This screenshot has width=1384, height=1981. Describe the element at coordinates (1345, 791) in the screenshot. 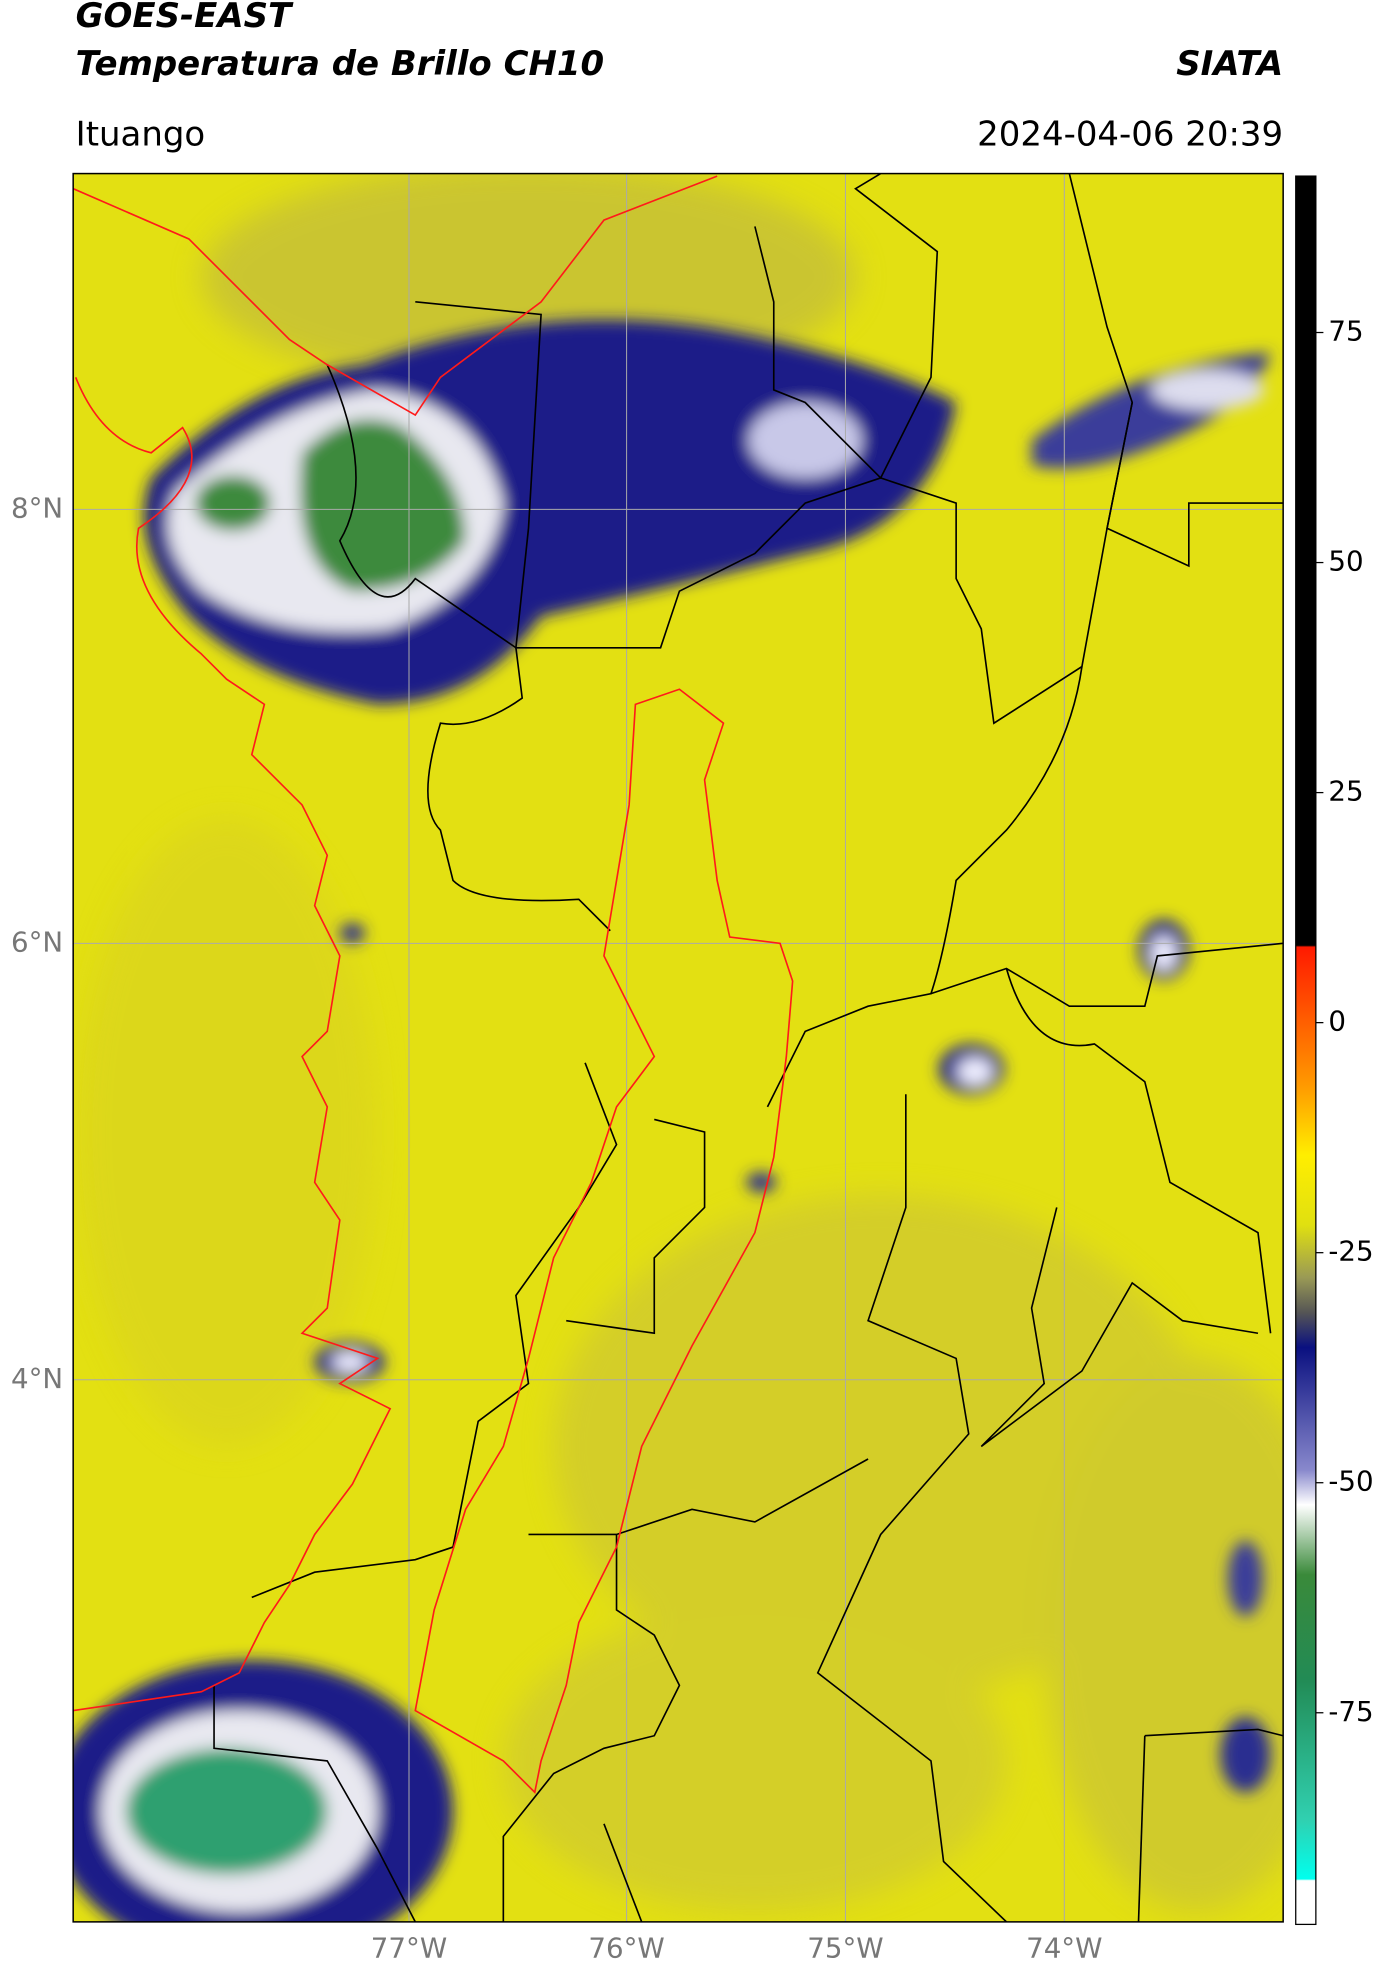

I see `colorbar-tick-label: 25` at that location.